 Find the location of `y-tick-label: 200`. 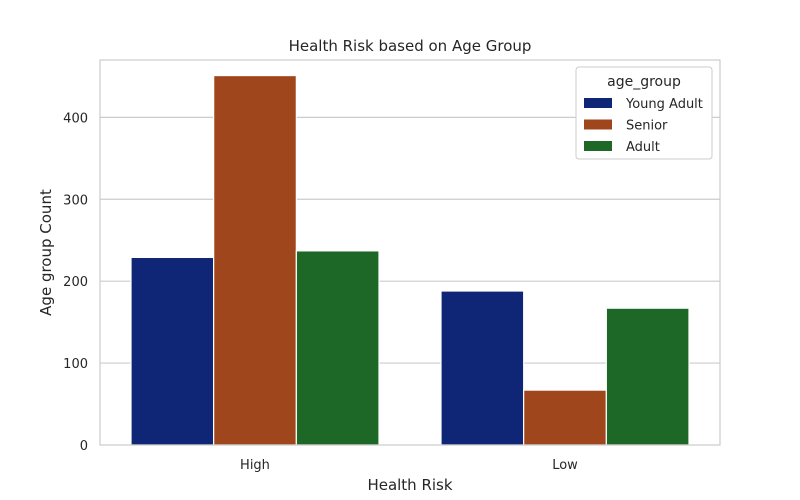

y-tick-label: 200 is located at coordinates (75, 282).